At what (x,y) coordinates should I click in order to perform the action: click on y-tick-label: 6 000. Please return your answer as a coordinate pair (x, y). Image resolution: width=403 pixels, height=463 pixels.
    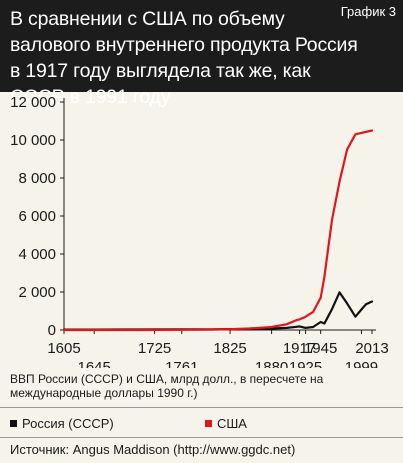
    Looking at the image, I should click on (37, 216).